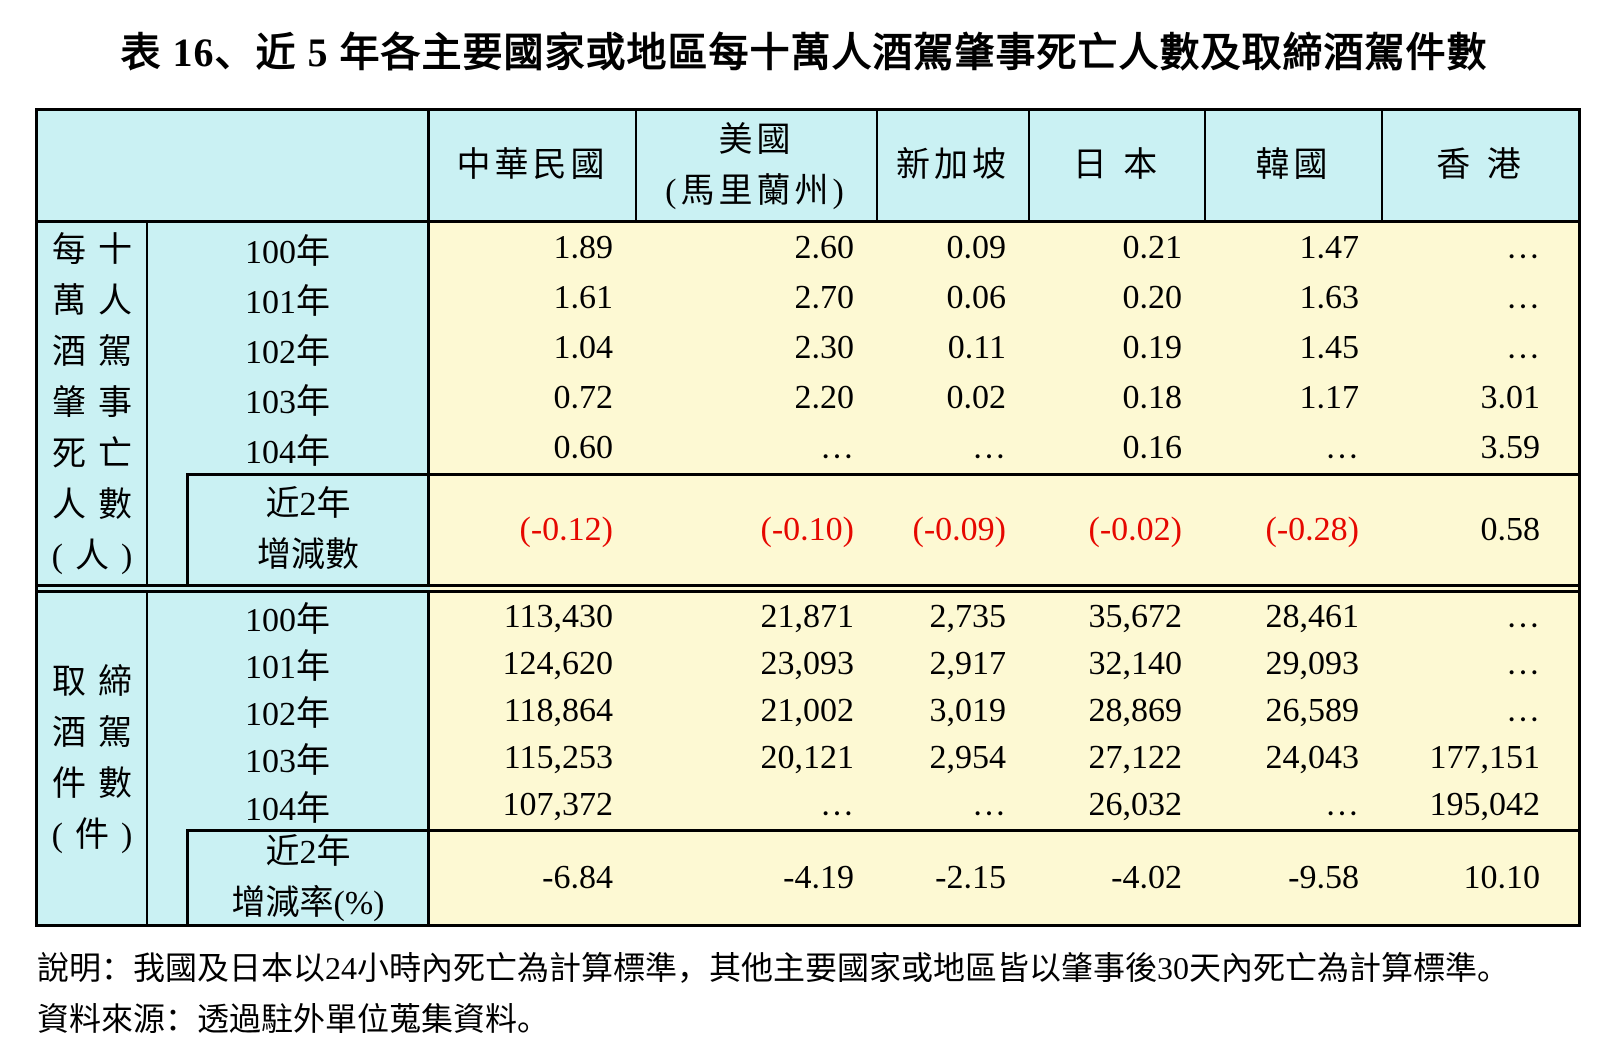 The width and height of the screenshot is (1608, 1045). Describe the element at coordinates (968, 757) in the screenshot. I see `data-cell: 2,954` at that location.